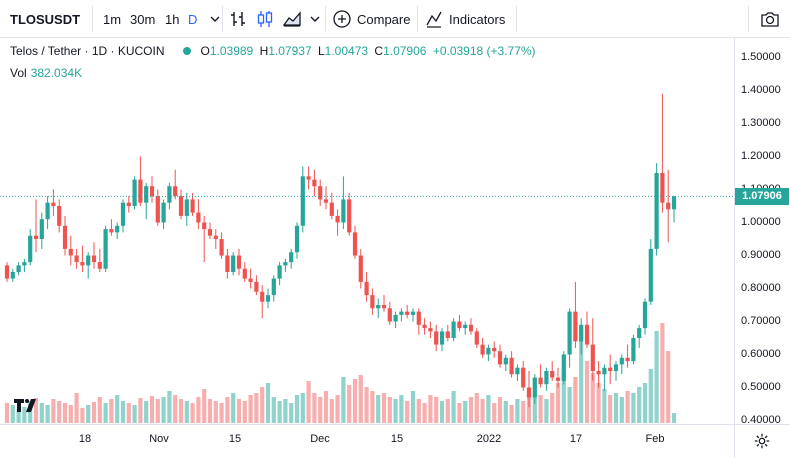 This screenshot has height=458, width=790. What do you see at coordinates (292, 19) in the screenshot?
I see `area-chart-style-icon` at bounding box center [292, 19].